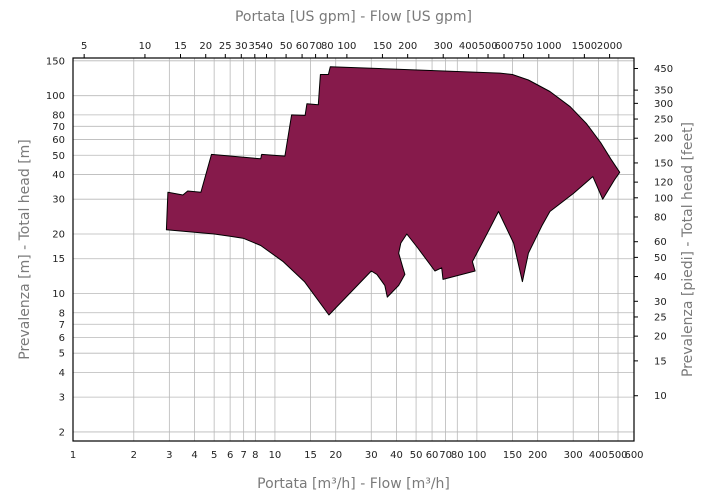 The height and width of the screenshot is (497, 709). What do you see at coordinates (598, 455) in the screenshot?
I see `x-tick-label-bottom: 400` at bounding box center [598, 455].